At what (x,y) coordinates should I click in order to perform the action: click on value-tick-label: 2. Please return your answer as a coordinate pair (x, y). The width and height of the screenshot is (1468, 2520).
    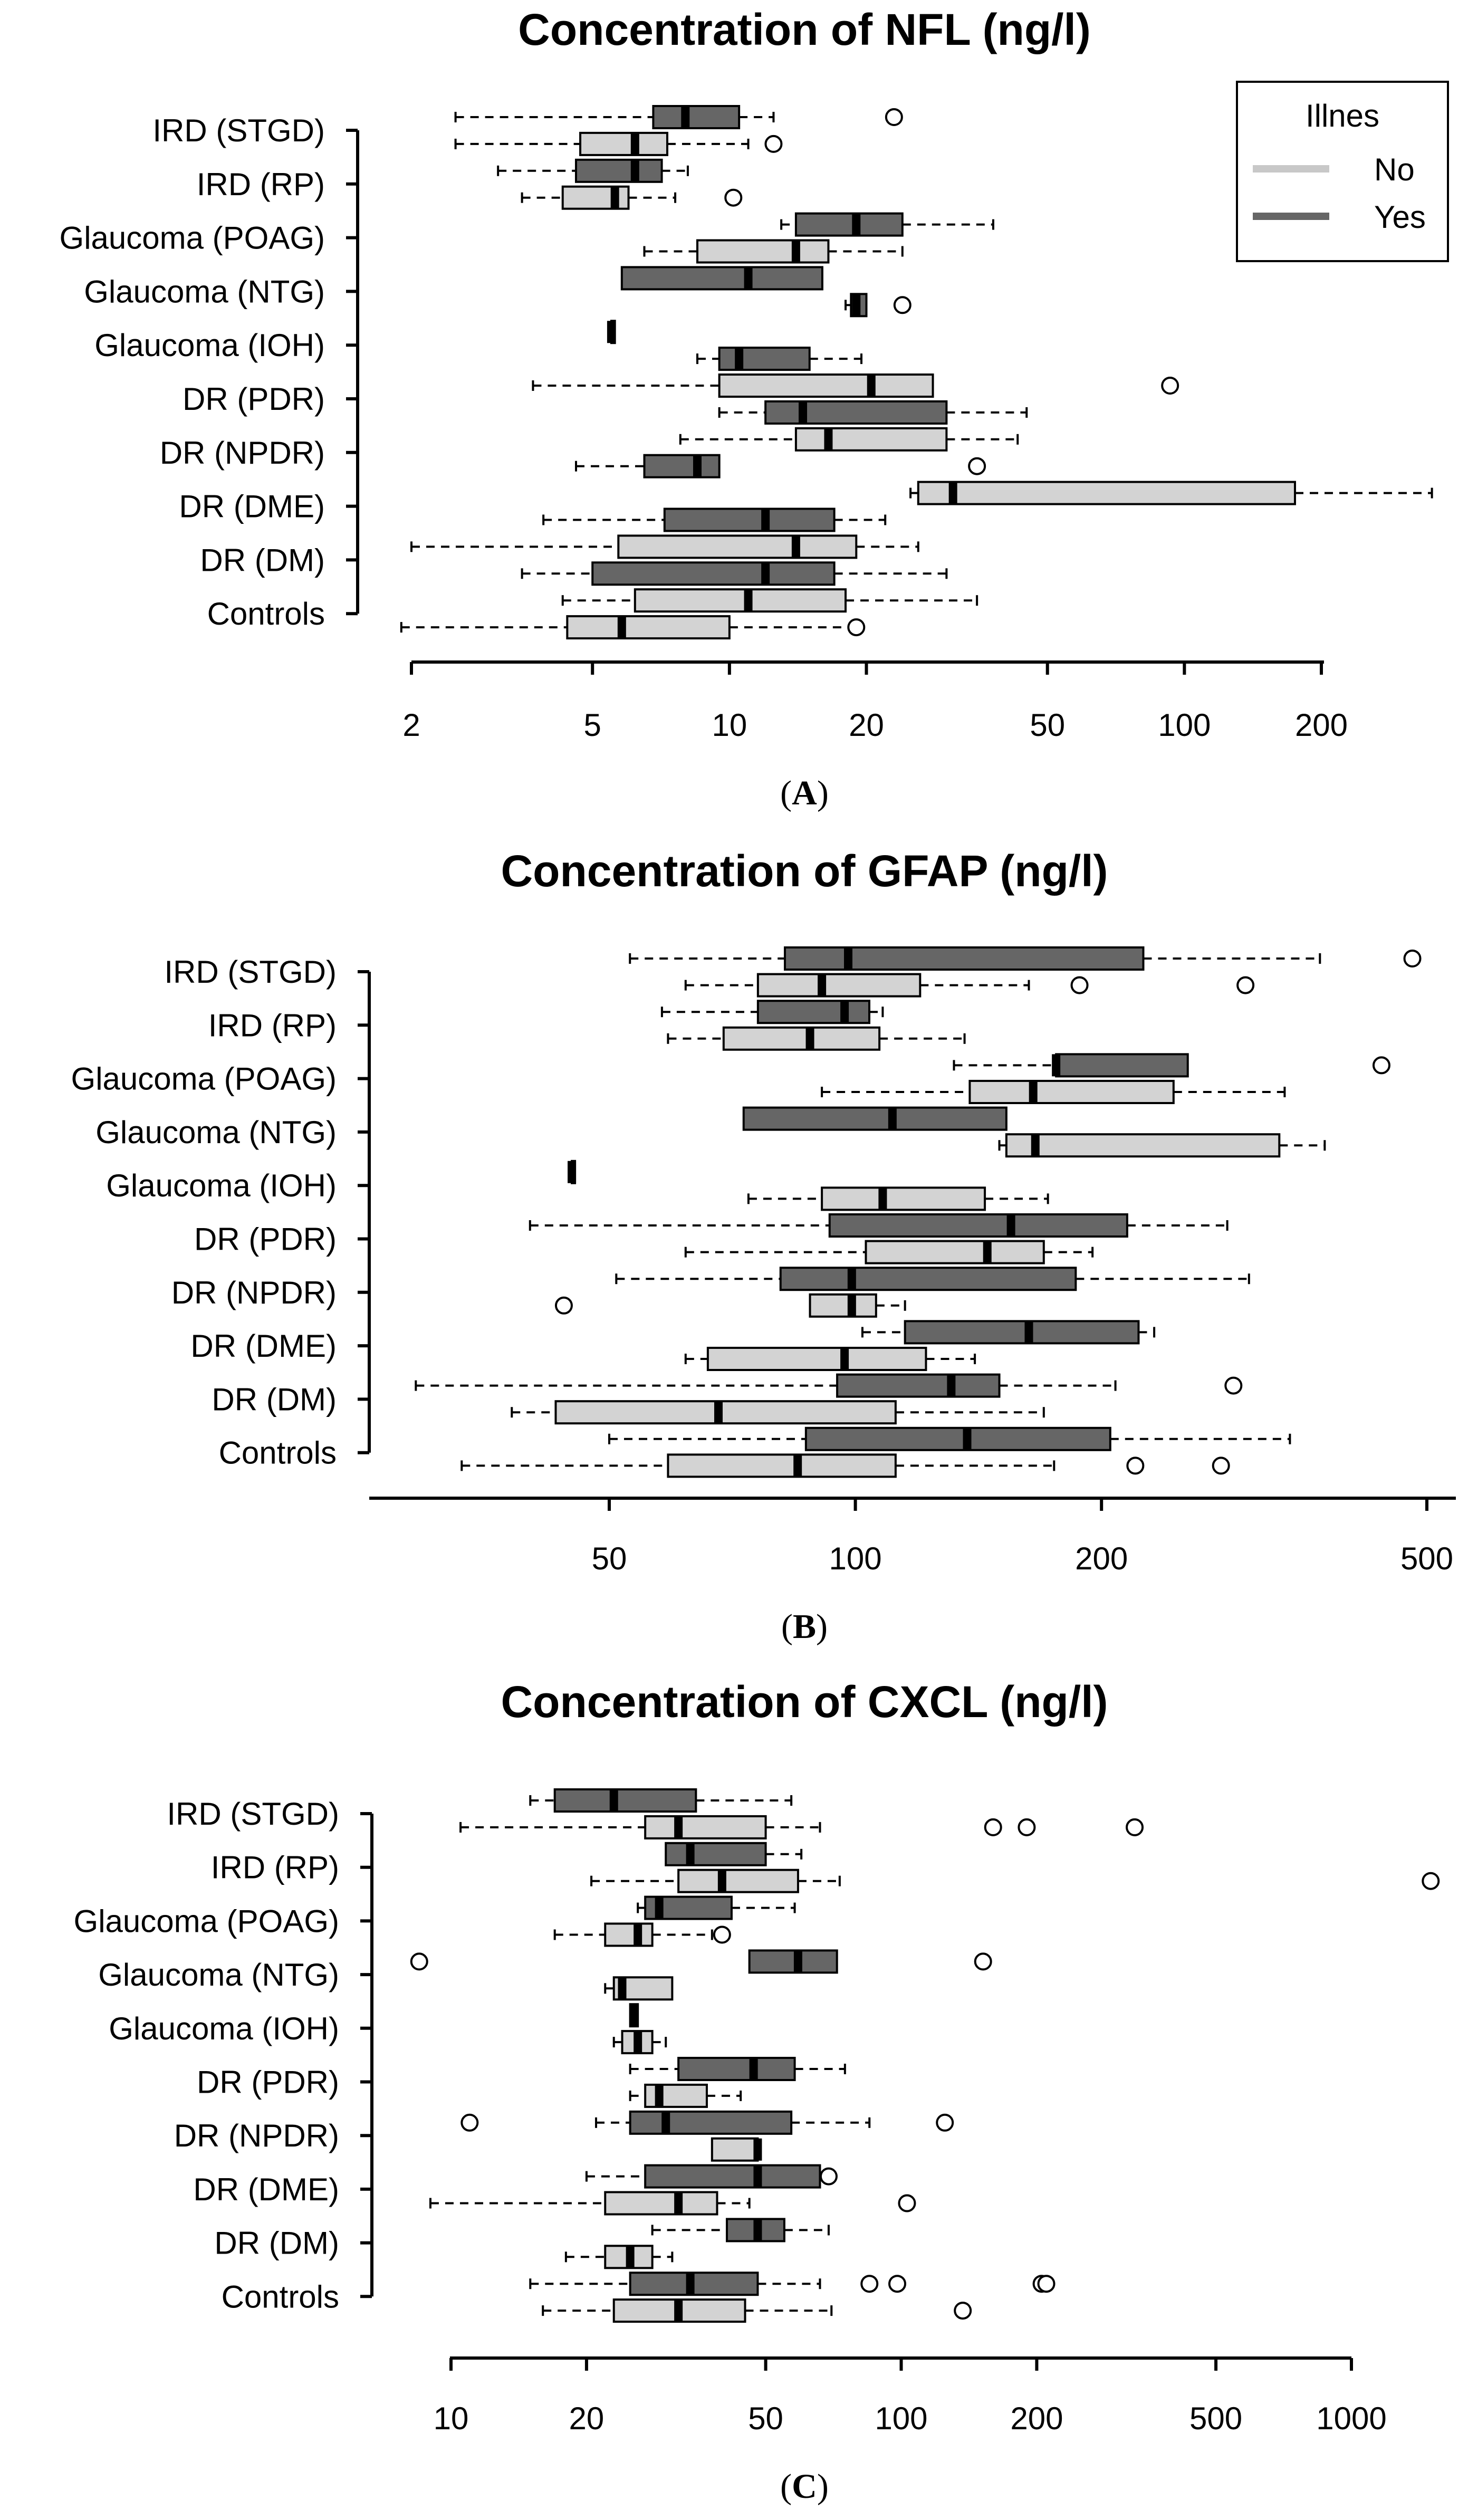
    Looking at the image, I should click on (411, 725).